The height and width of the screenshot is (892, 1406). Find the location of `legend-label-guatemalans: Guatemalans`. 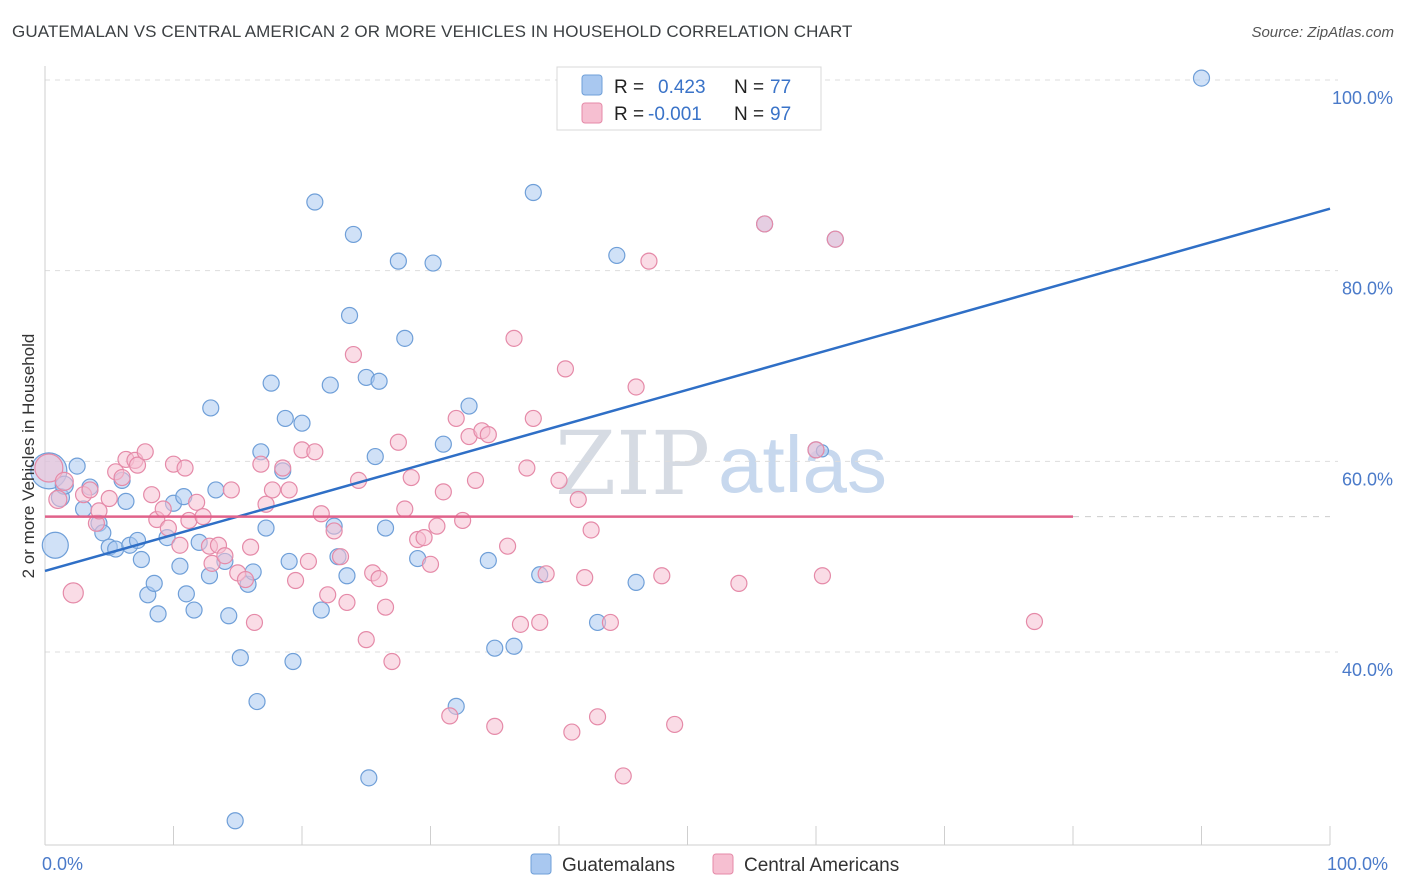

legend-label-guatemalans: Guatemalans is located at coordinates (618, 865).